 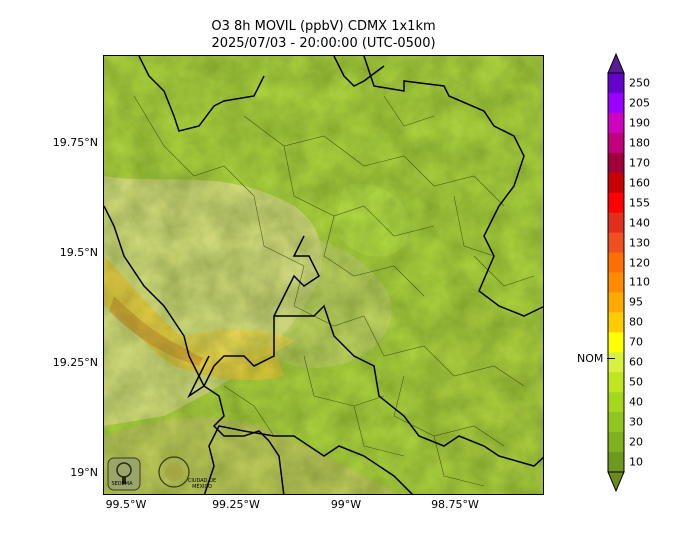 What do you see at coordinates (639, 123) in the screenshot?
I see `colorbar-tick-label: 190` at bounding box center [639, 123].